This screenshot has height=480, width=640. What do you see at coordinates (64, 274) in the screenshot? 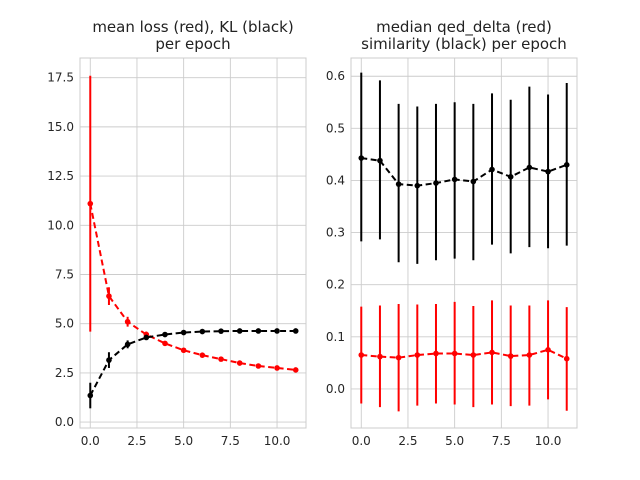
I see `y-tick-label: 7.5` at bounding box center [64, 274].